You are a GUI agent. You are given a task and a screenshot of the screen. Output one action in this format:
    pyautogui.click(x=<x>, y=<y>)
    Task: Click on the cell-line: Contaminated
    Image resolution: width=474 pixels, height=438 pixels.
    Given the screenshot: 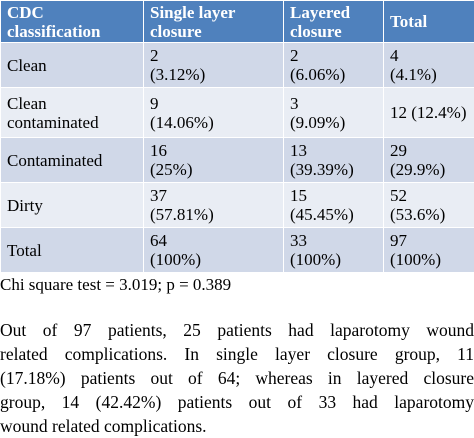 What is the action you would take?
    pyautogui.click(x=72, y=160)
    